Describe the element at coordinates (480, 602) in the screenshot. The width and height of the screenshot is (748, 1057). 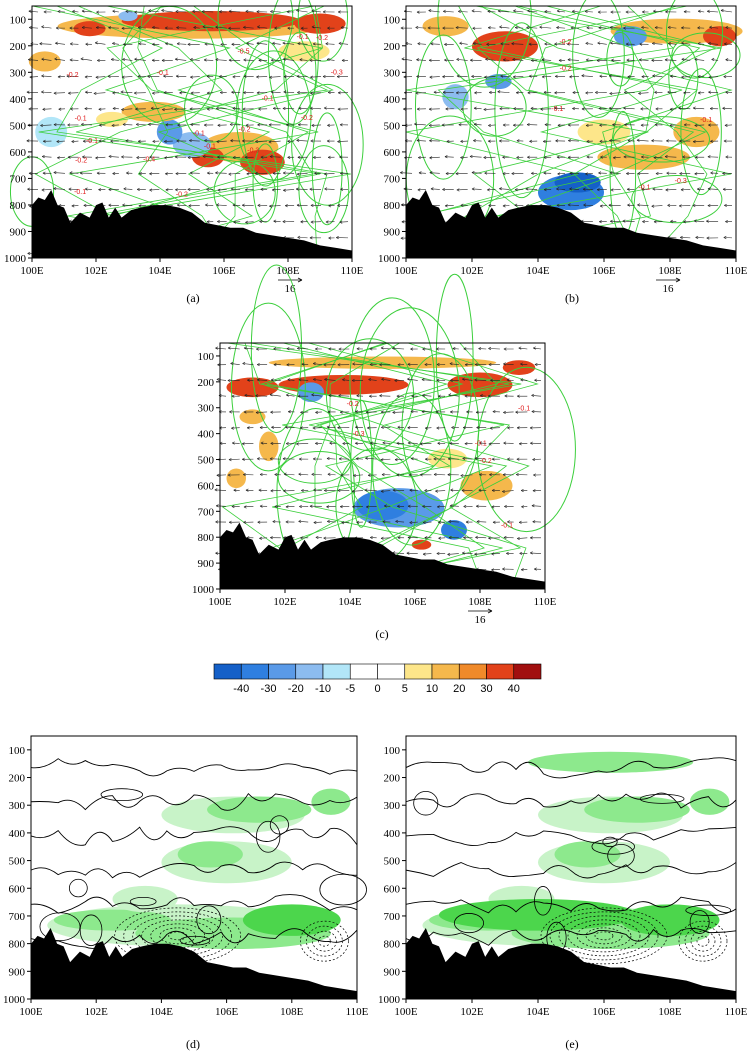
I see `x-tick-label: 108E` at that location.